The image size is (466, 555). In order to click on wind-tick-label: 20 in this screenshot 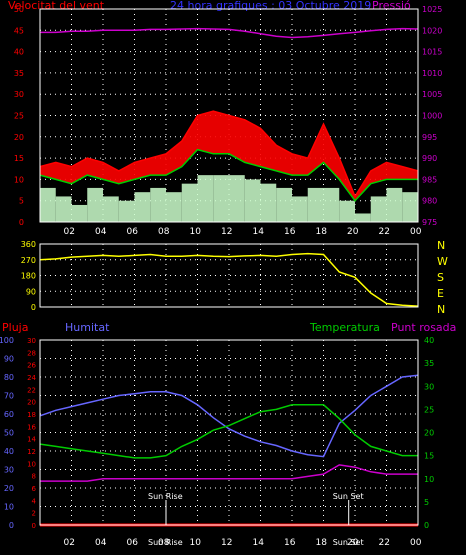, I will do `click(19, 137)`.